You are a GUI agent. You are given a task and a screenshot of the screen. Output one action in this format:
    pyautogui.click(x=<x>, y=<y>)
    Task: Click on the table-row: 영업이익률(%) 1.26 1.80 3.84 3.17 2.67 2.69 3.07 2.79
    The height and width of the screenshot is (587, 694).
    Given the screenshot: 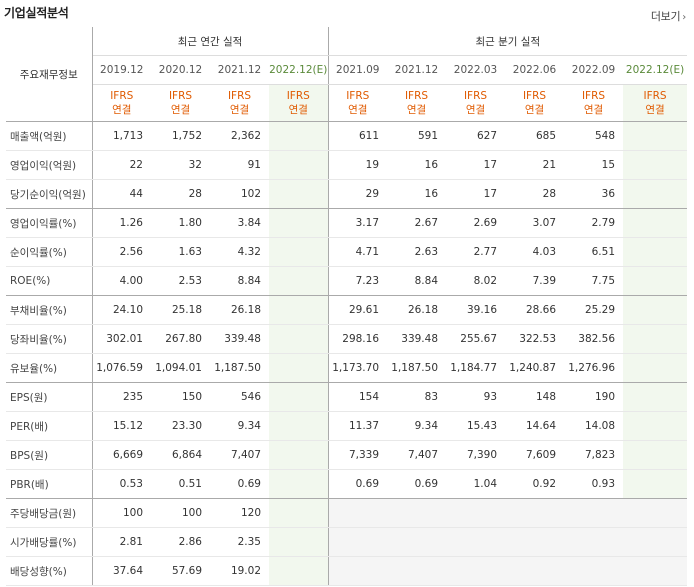 What is the action you would take?
    pyautogui.click(x=347, y=223)
    